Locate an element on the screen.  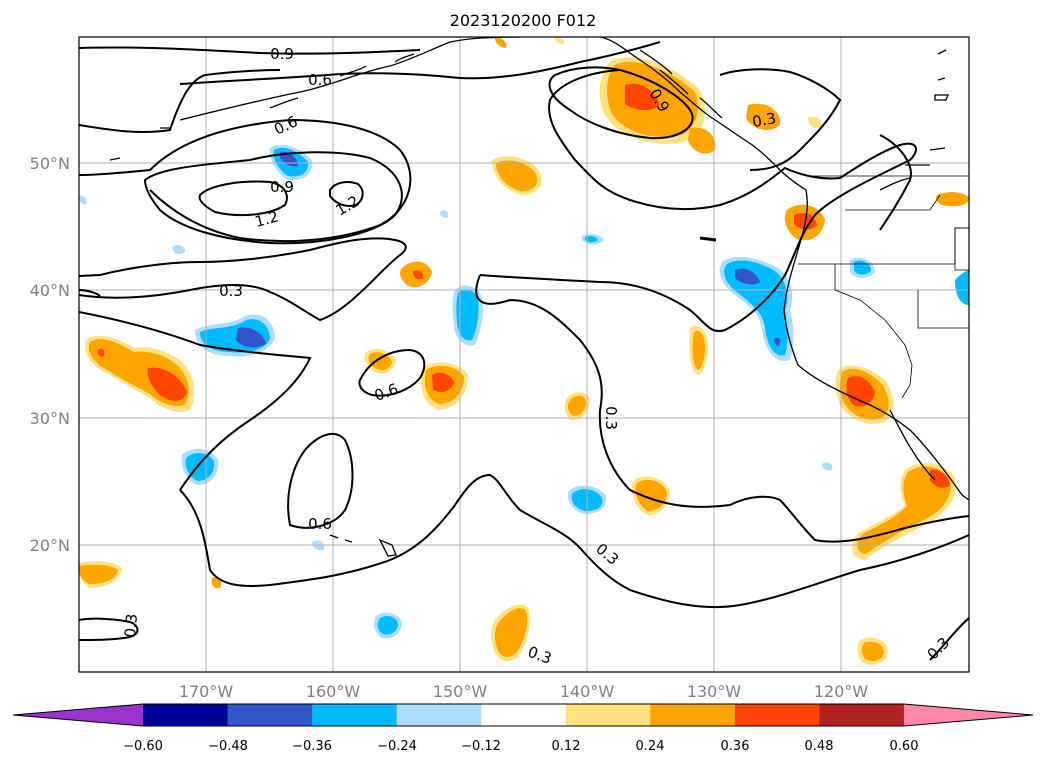
contour-0.3-main is located at coordinates (195, 401).